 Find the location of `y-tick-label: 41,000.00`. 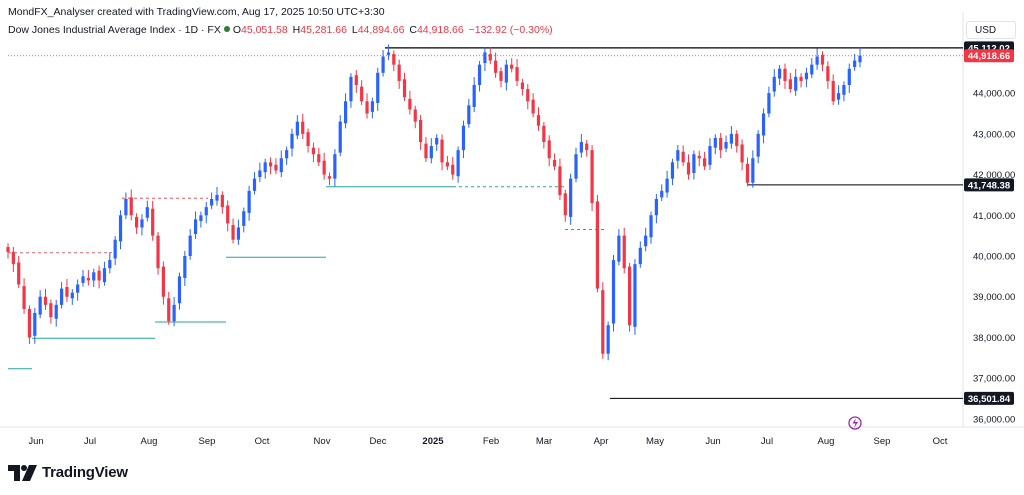

y-tick-label: 41,000.00 is located at coordinates (994, 216).